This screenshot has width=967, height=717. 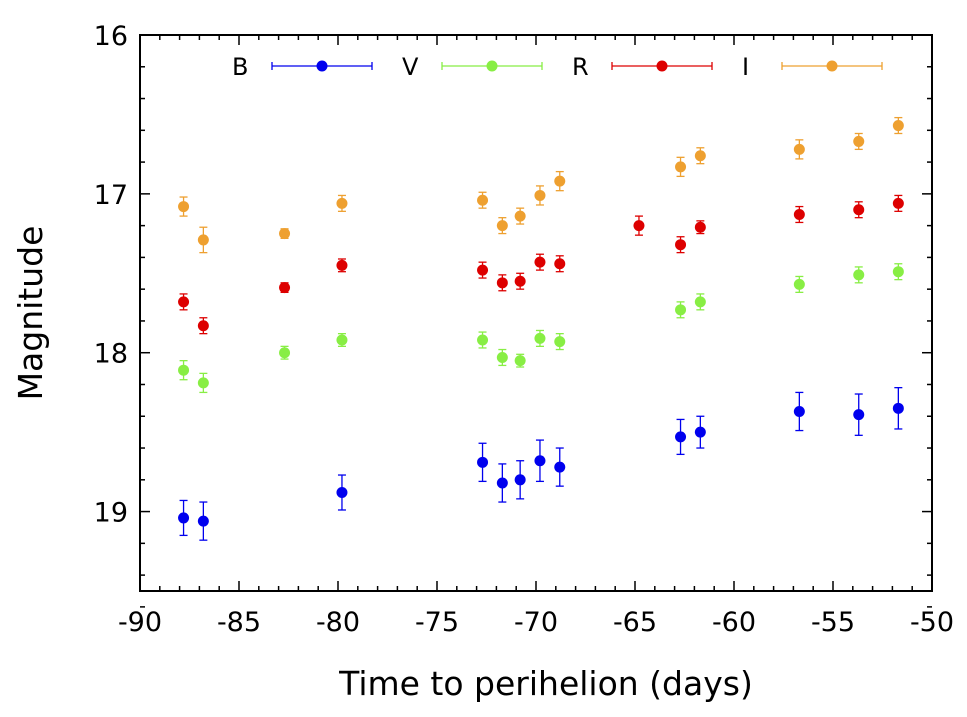 I want to click on series-V, so click(x=541, y=328).